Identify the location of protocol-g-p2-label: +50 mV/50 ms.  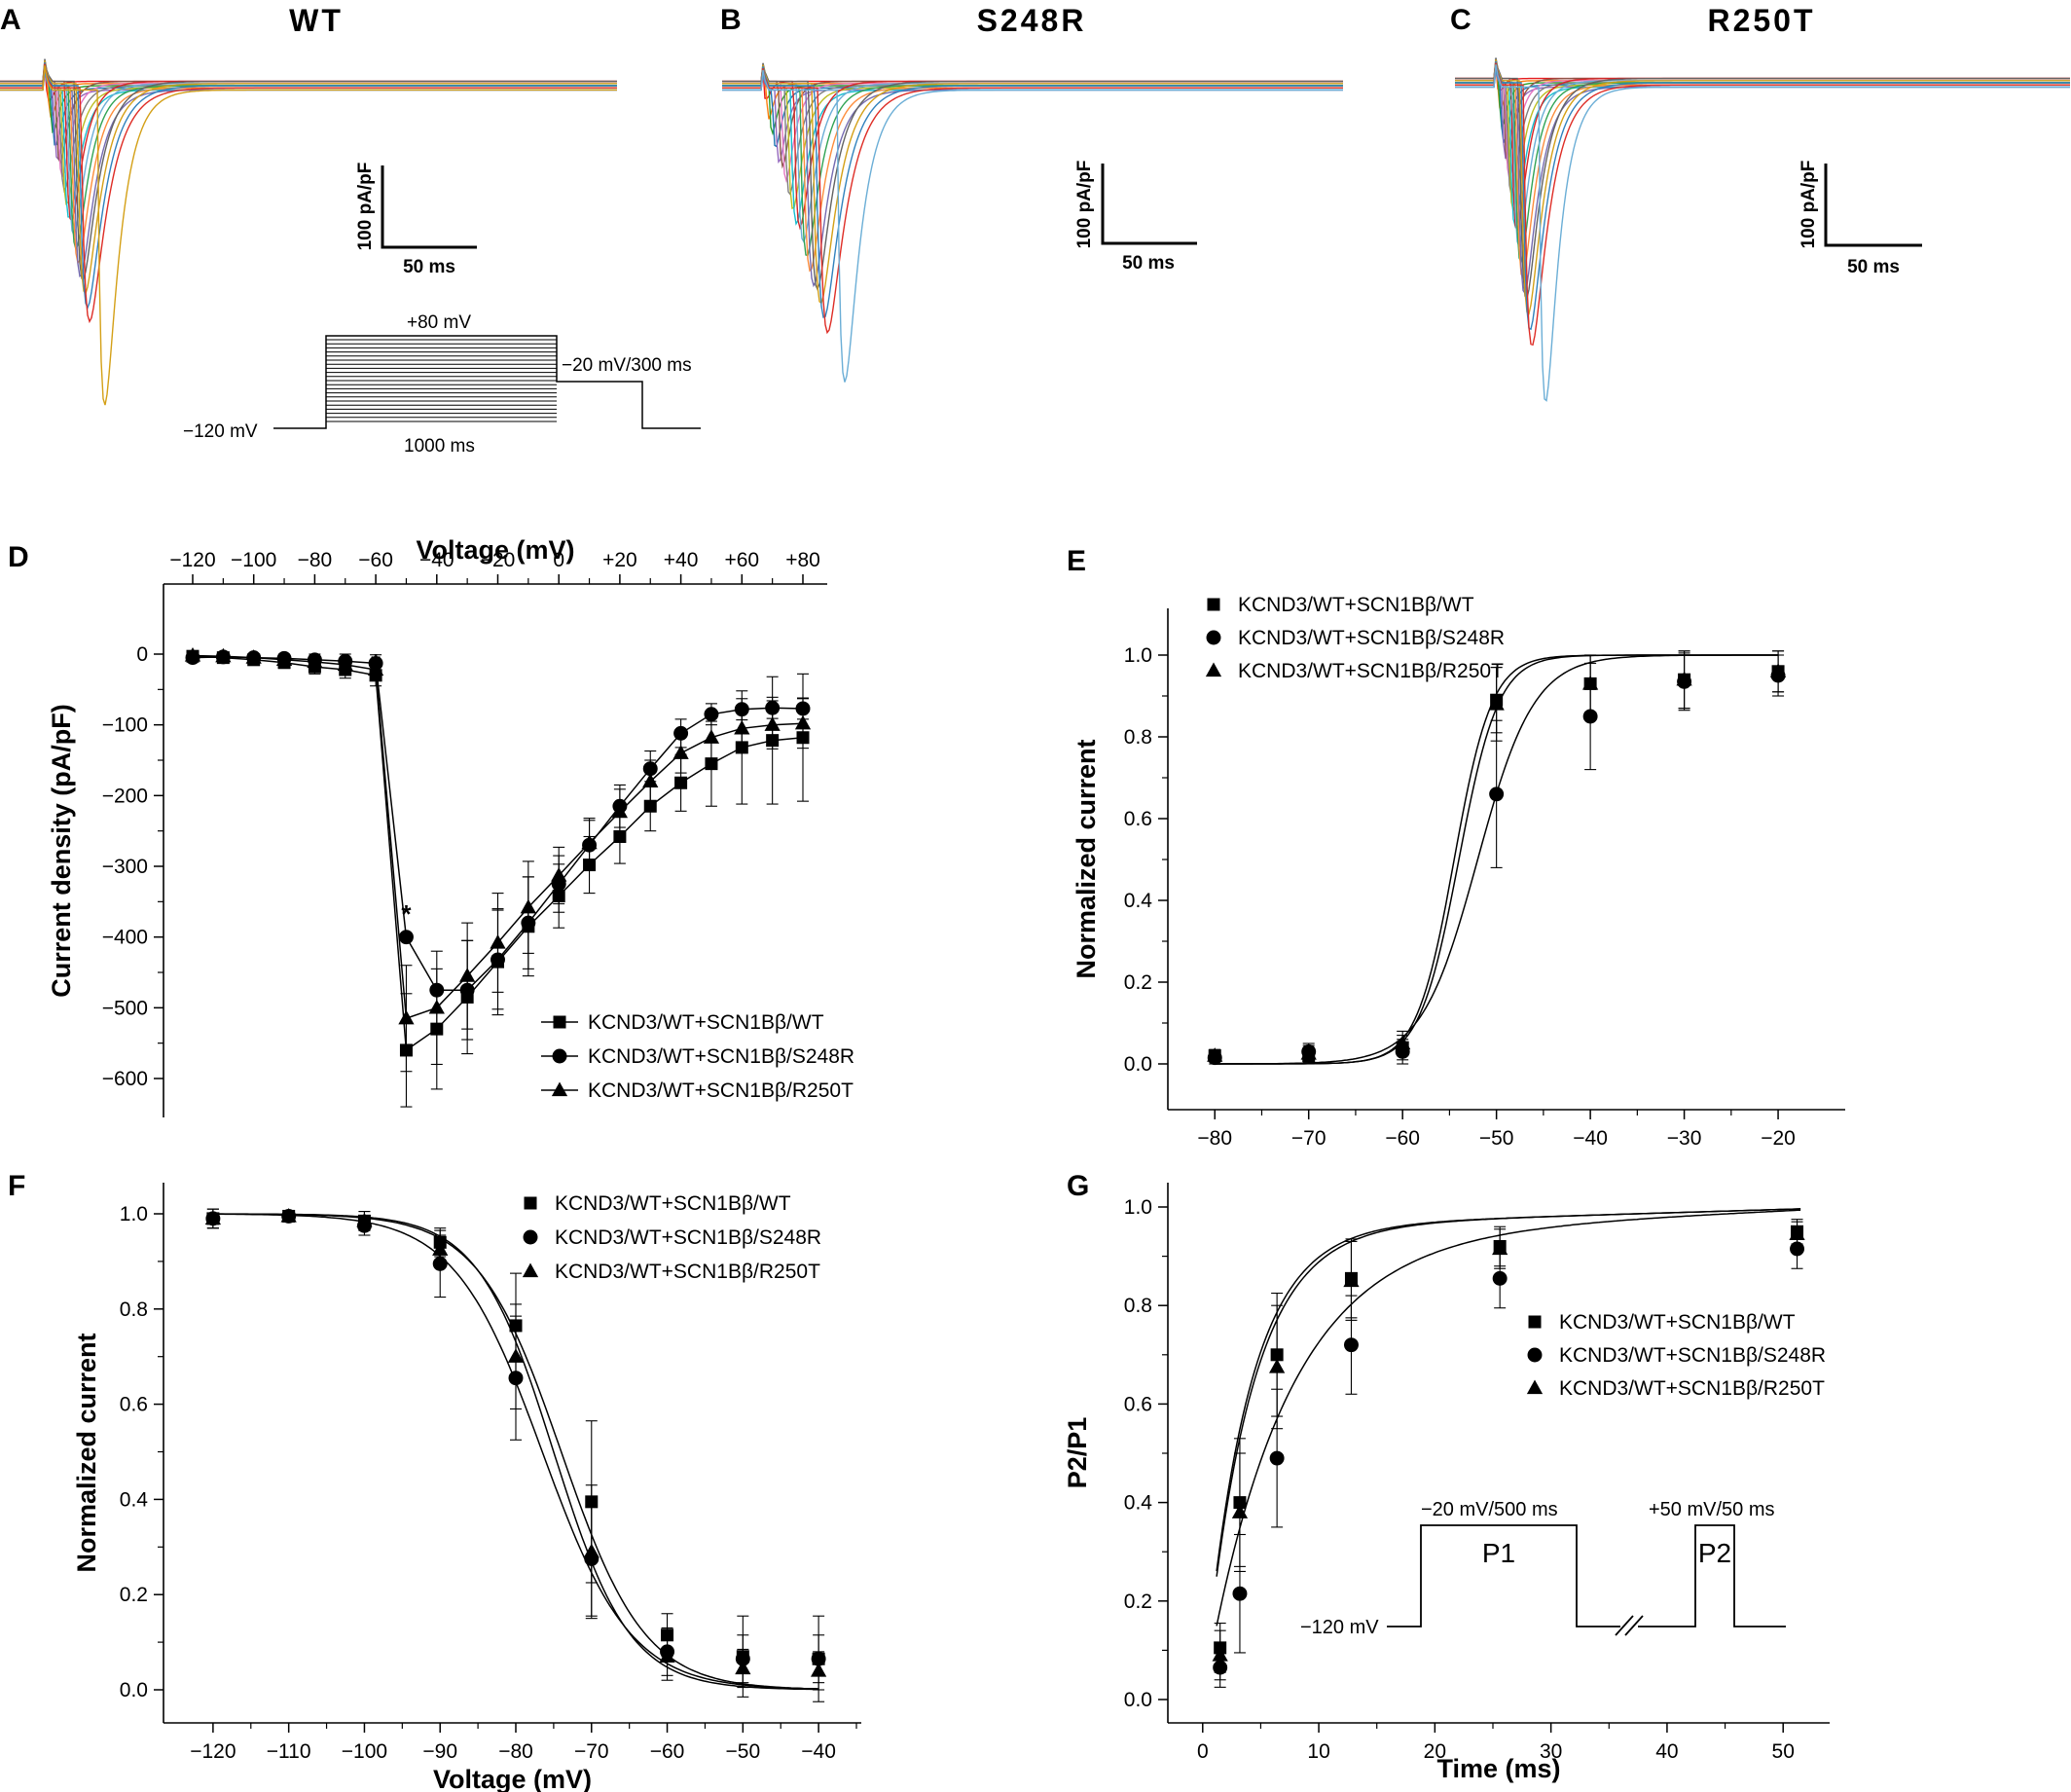
(1712, 1509).